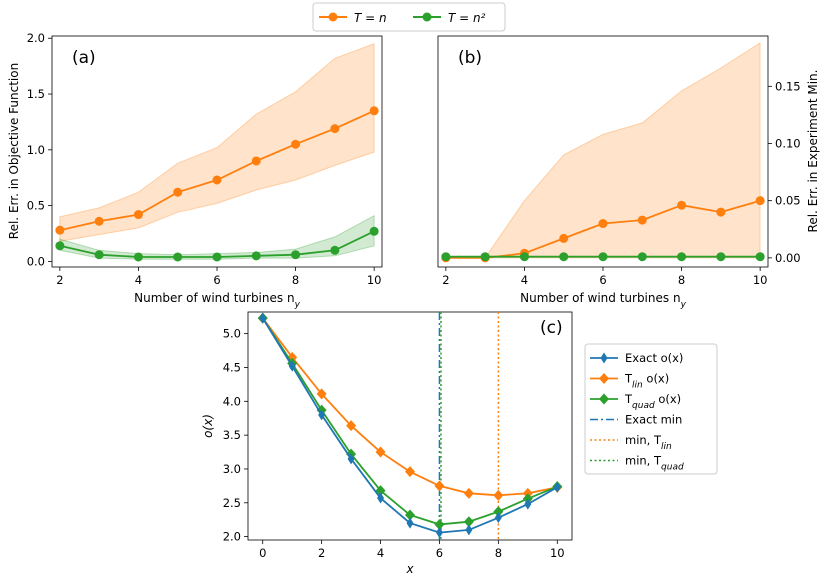 This screenshot has height=584, width=830. Describe the element at coordinates (232, 401) in the screenshot. I see `panel-c-ytick-label: 4.0` at that location.